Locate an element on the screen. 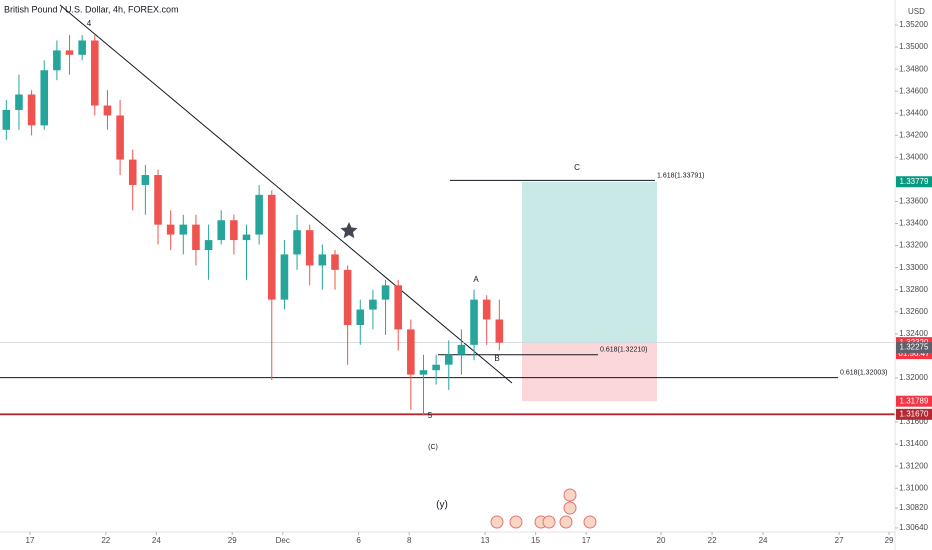  x-tick-label: Dec is located at coordinates (283, 540).